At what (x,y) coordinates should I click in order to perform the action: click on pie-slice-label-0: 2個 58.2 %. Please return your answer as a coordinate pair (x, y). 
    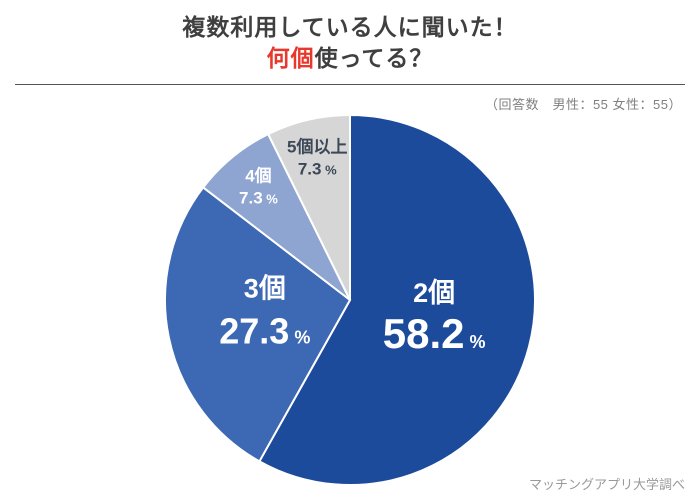
    Looking at the image, I should click on (434, 317).